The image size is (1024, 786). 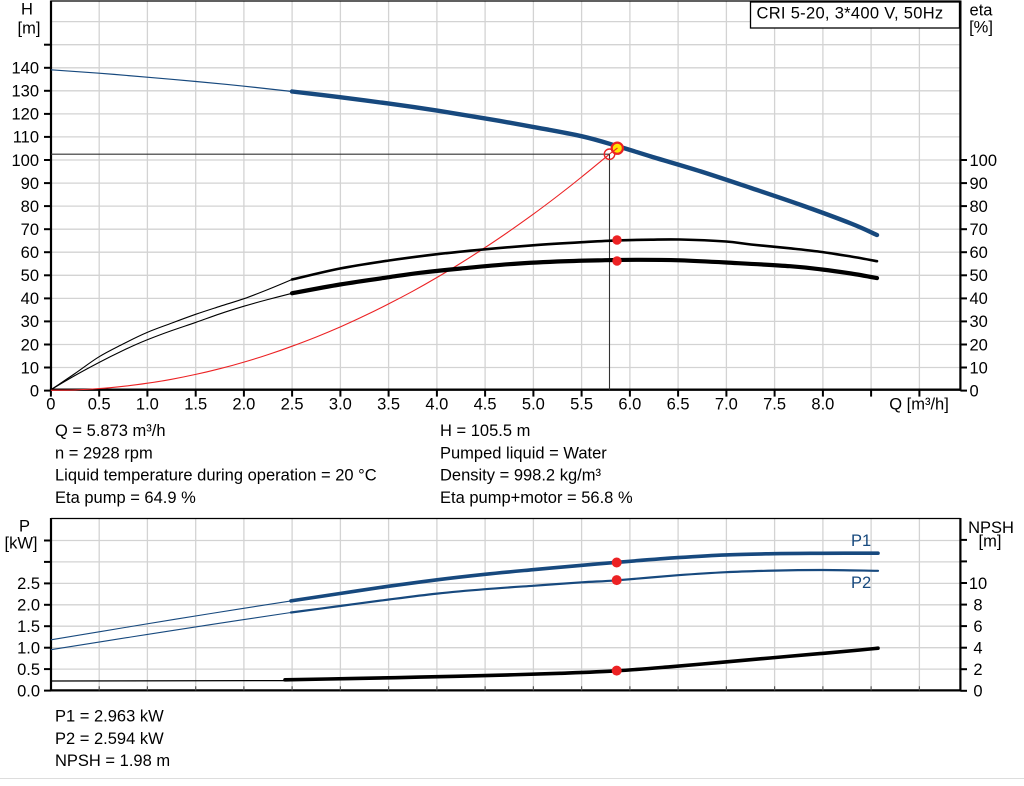 I want to click on svg-text: P, so click(x=24, y=527).